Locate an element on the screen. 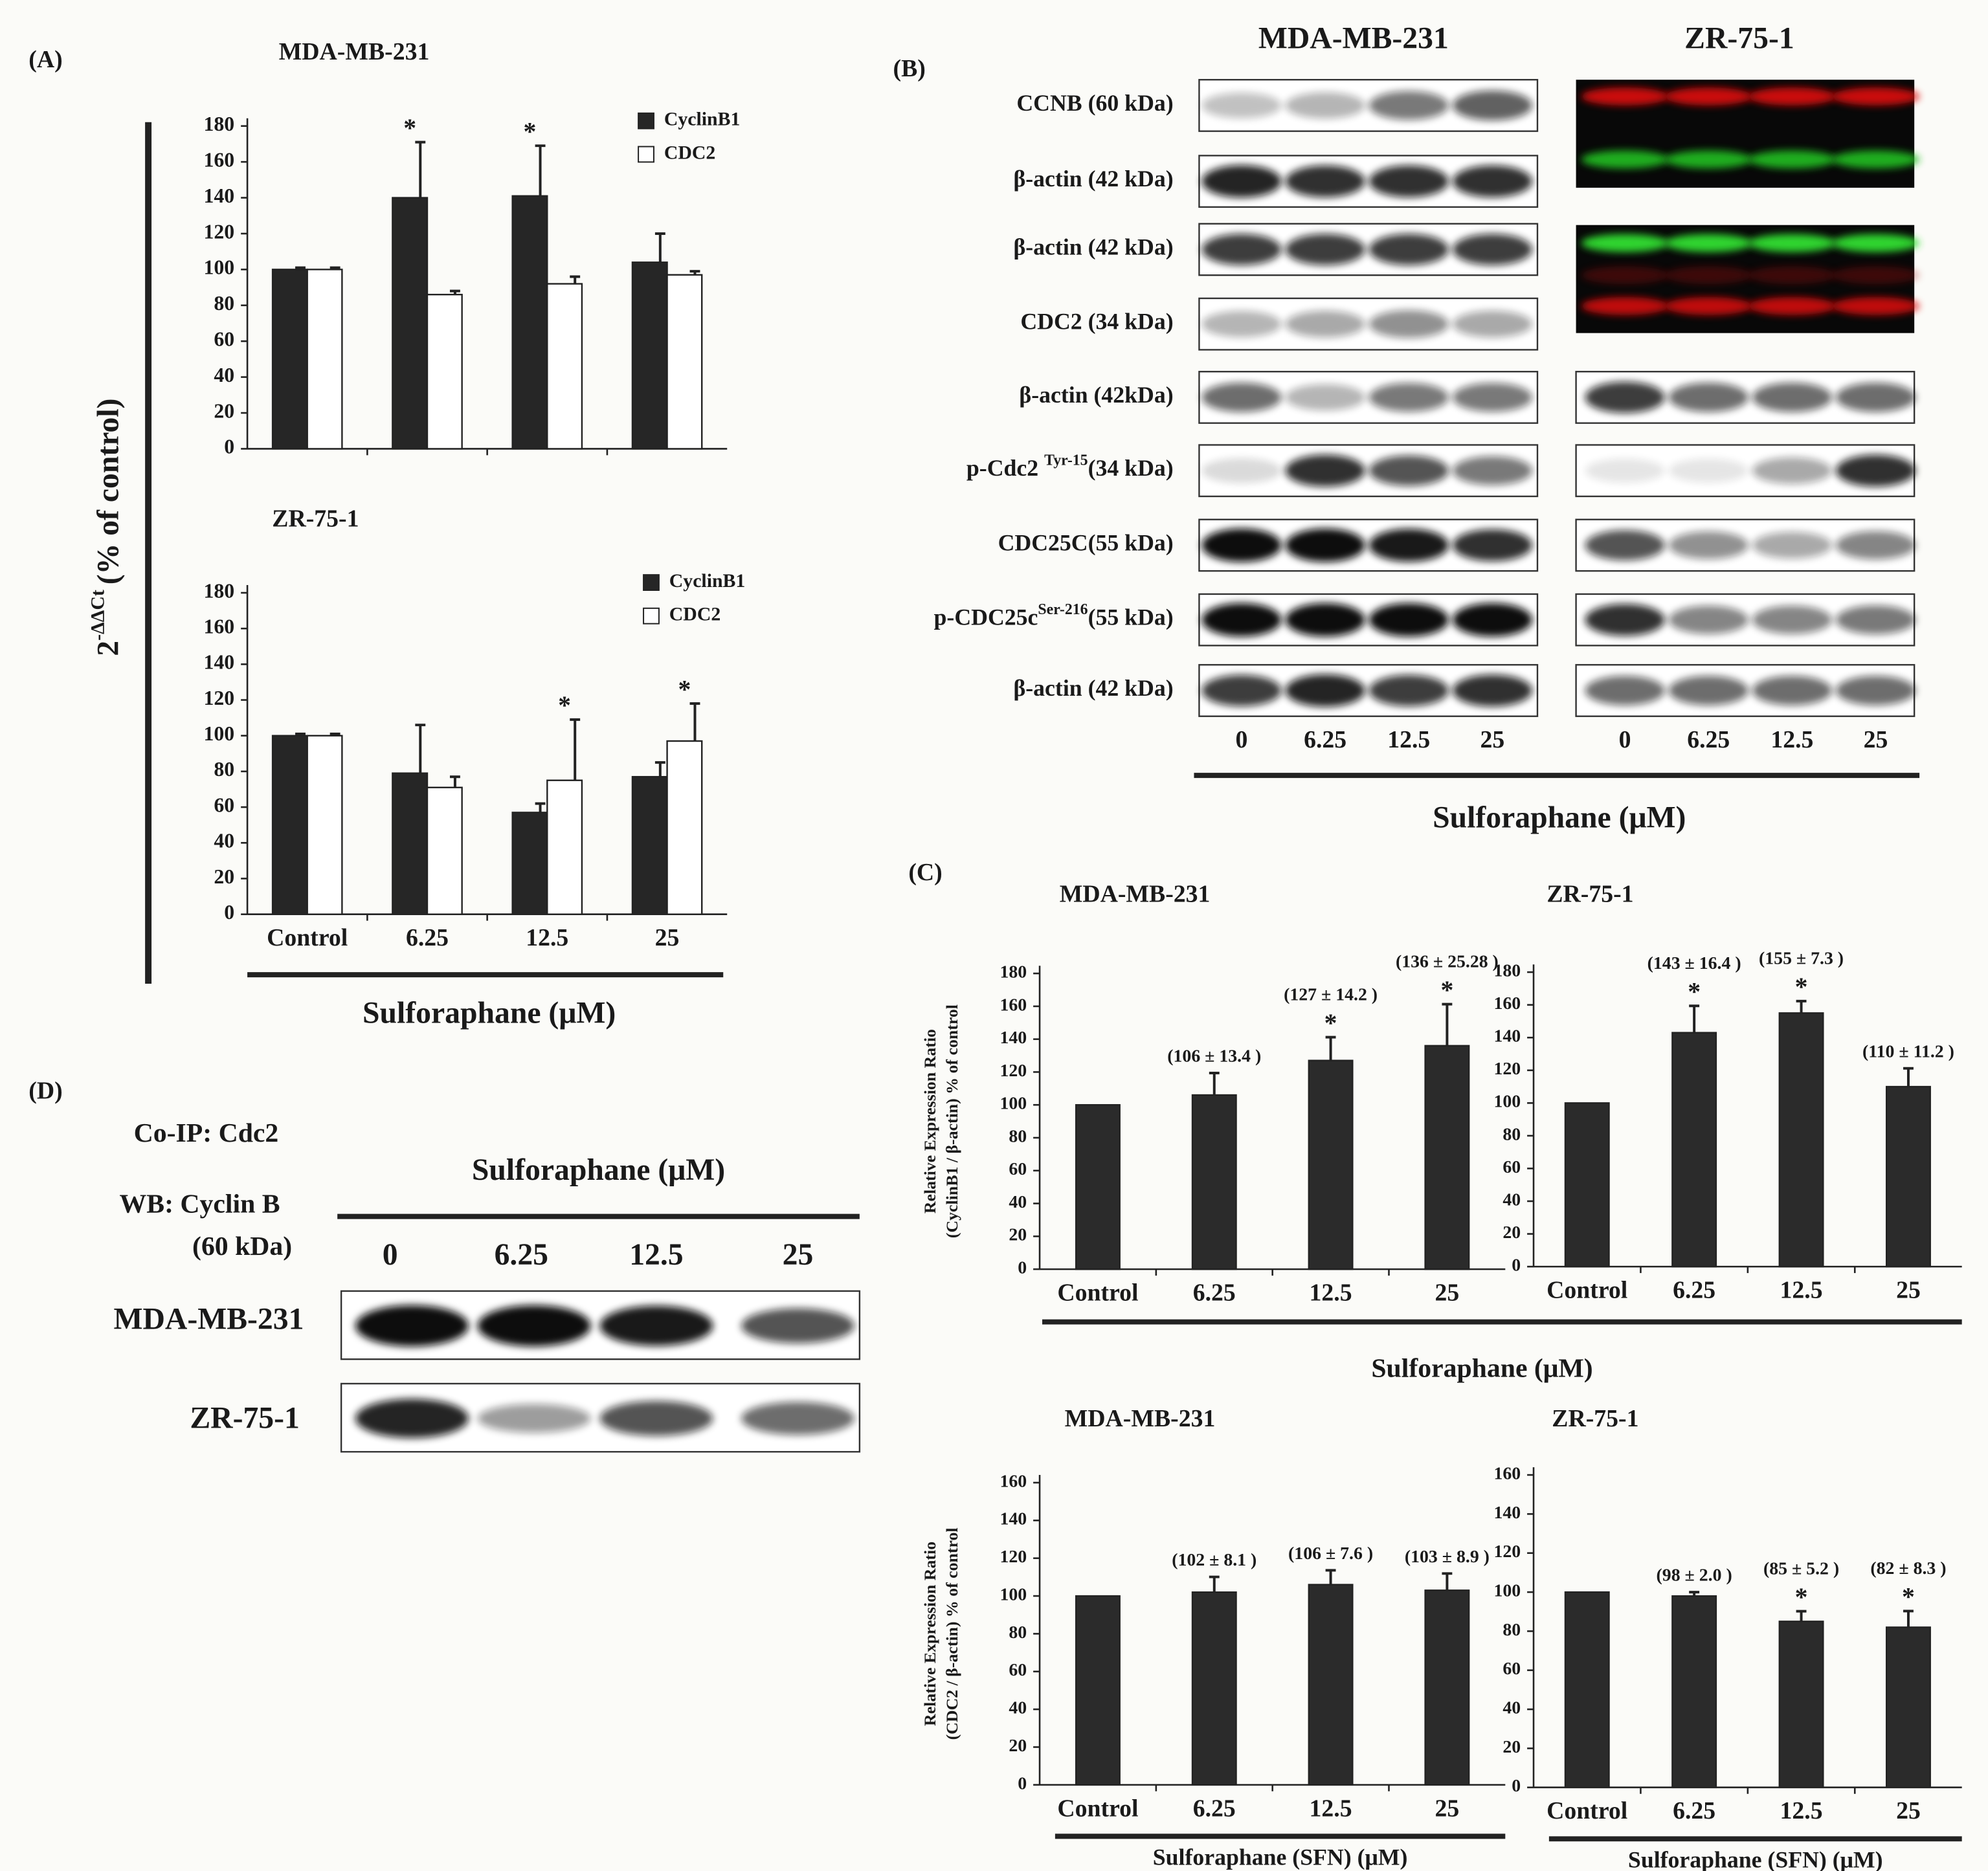 Image resolution: width=1988 pixels, height=1871 pixels. row-label: β-actin (42 kDa) is located at coordinates (1093, 179).